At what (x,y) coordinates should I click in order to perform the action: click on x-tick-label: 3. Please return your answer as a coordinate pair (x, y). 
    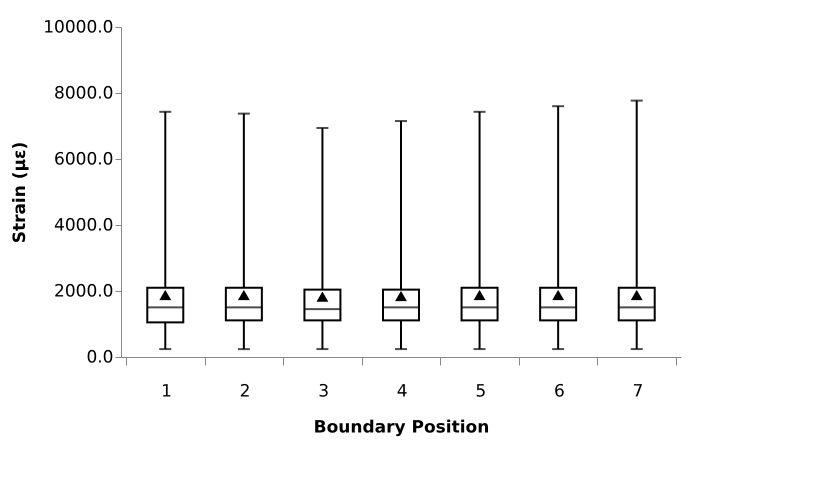
    Looking at the image, I should click on (324, 392).